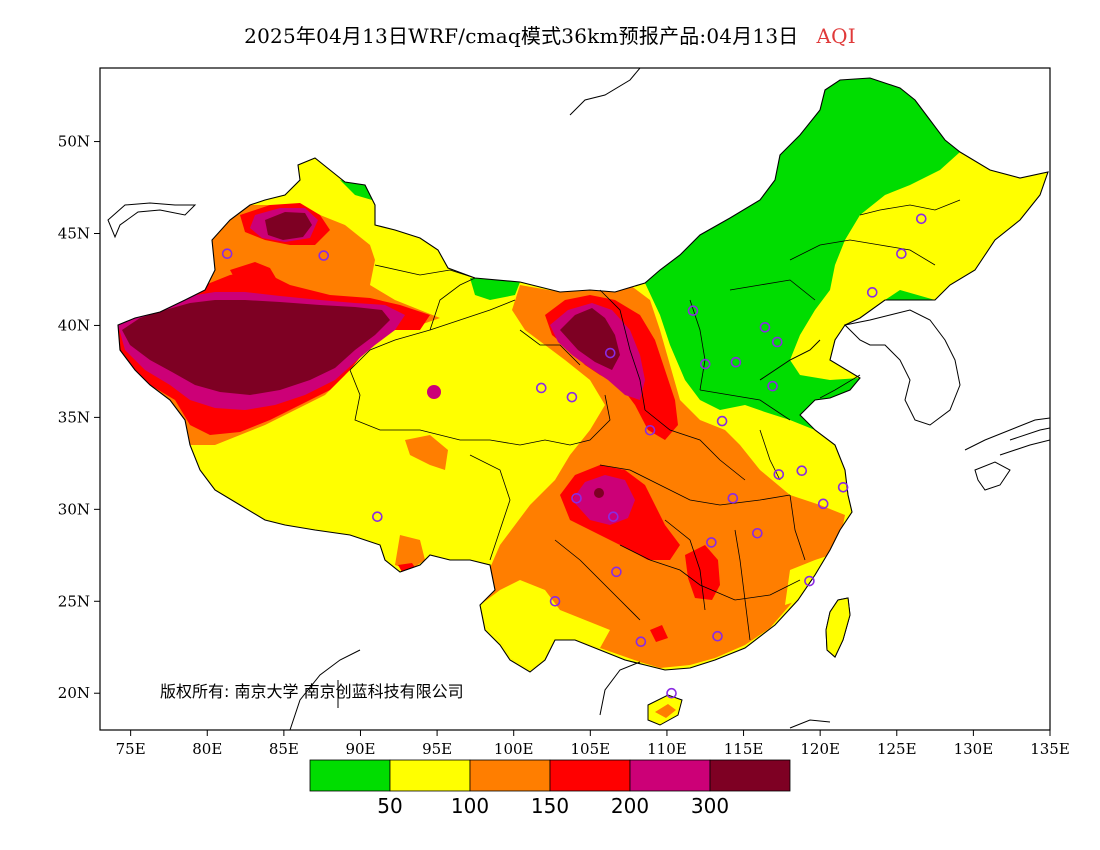 The height and width of the screenshot is (850, 1100). I want to click on boundary-tibet-qinghai, so click(435, 407).